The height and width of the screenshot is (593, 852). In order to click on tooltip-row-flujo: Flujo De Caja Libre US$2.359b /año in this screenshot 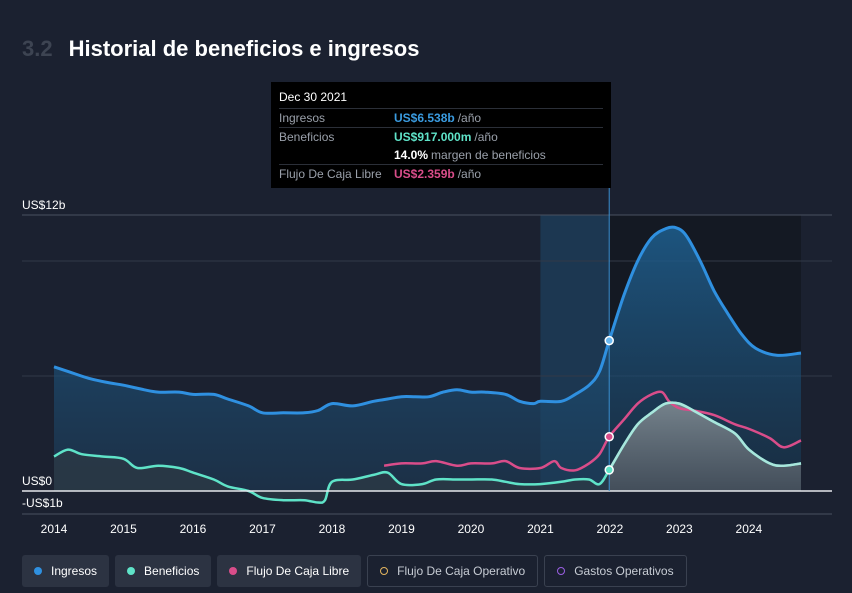, I will do `click(441, 174)`.